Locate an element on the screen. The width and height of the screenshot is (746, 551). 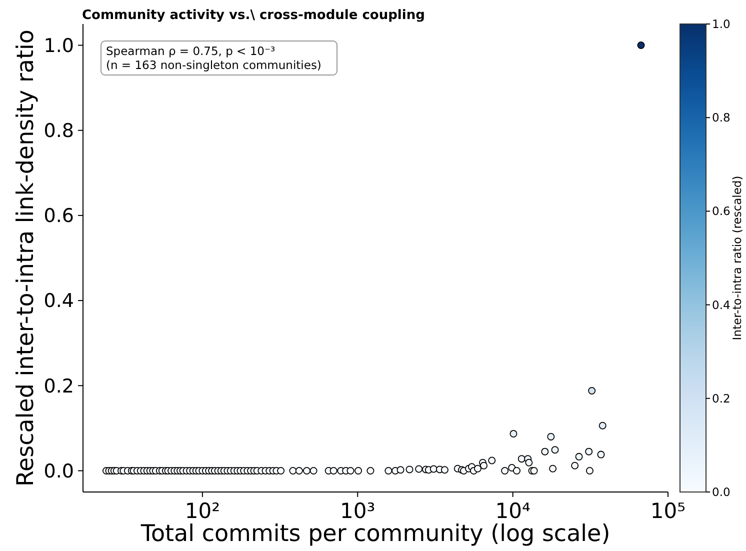
color-bar-label: 0.0 is located at coordinates (721, 492).